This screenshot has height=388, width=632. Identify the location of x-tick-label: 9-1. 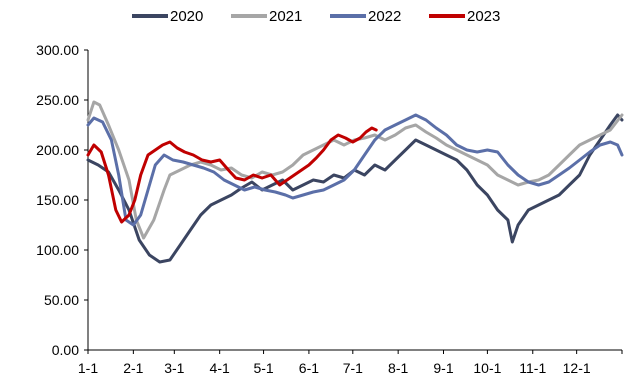
(443, 368).